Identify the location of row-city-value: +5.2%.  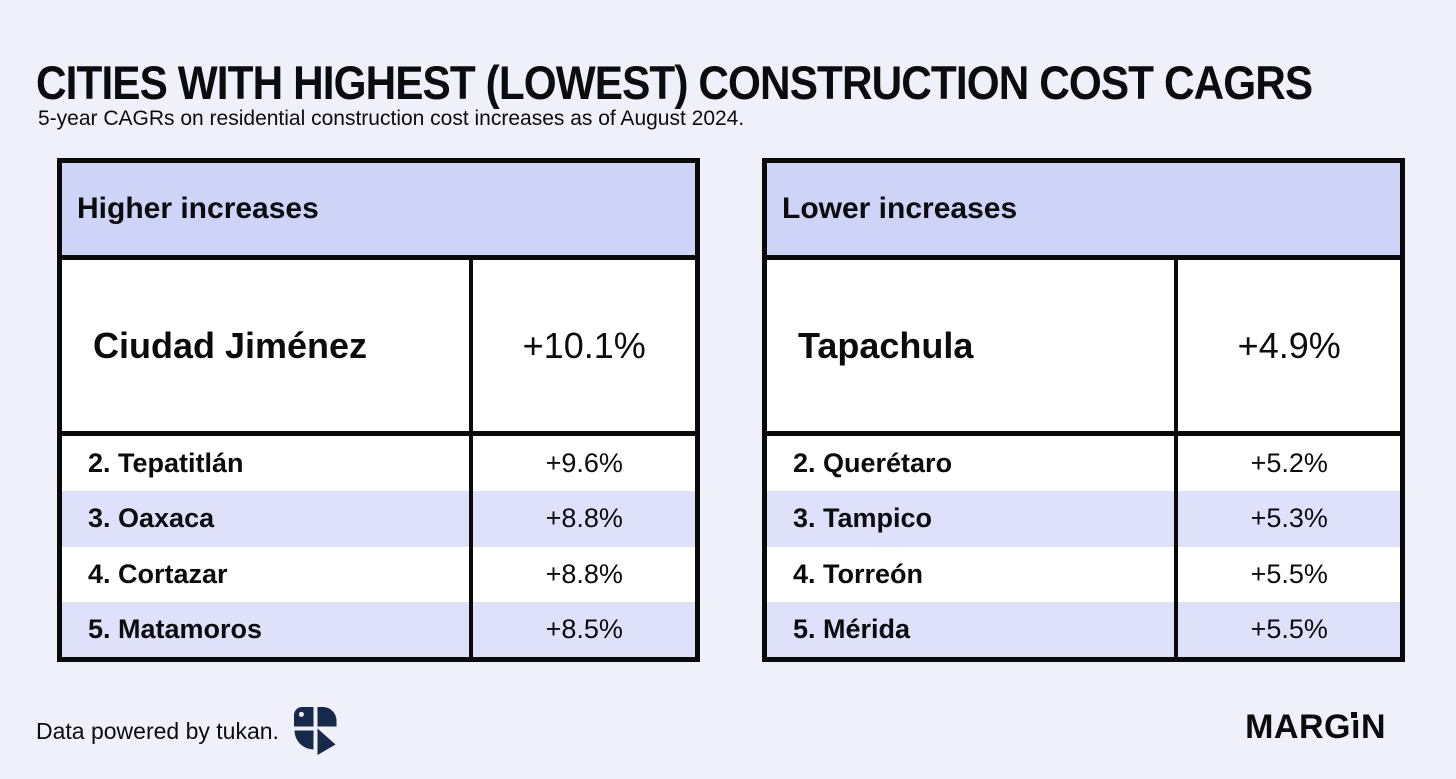
(1289, 463).